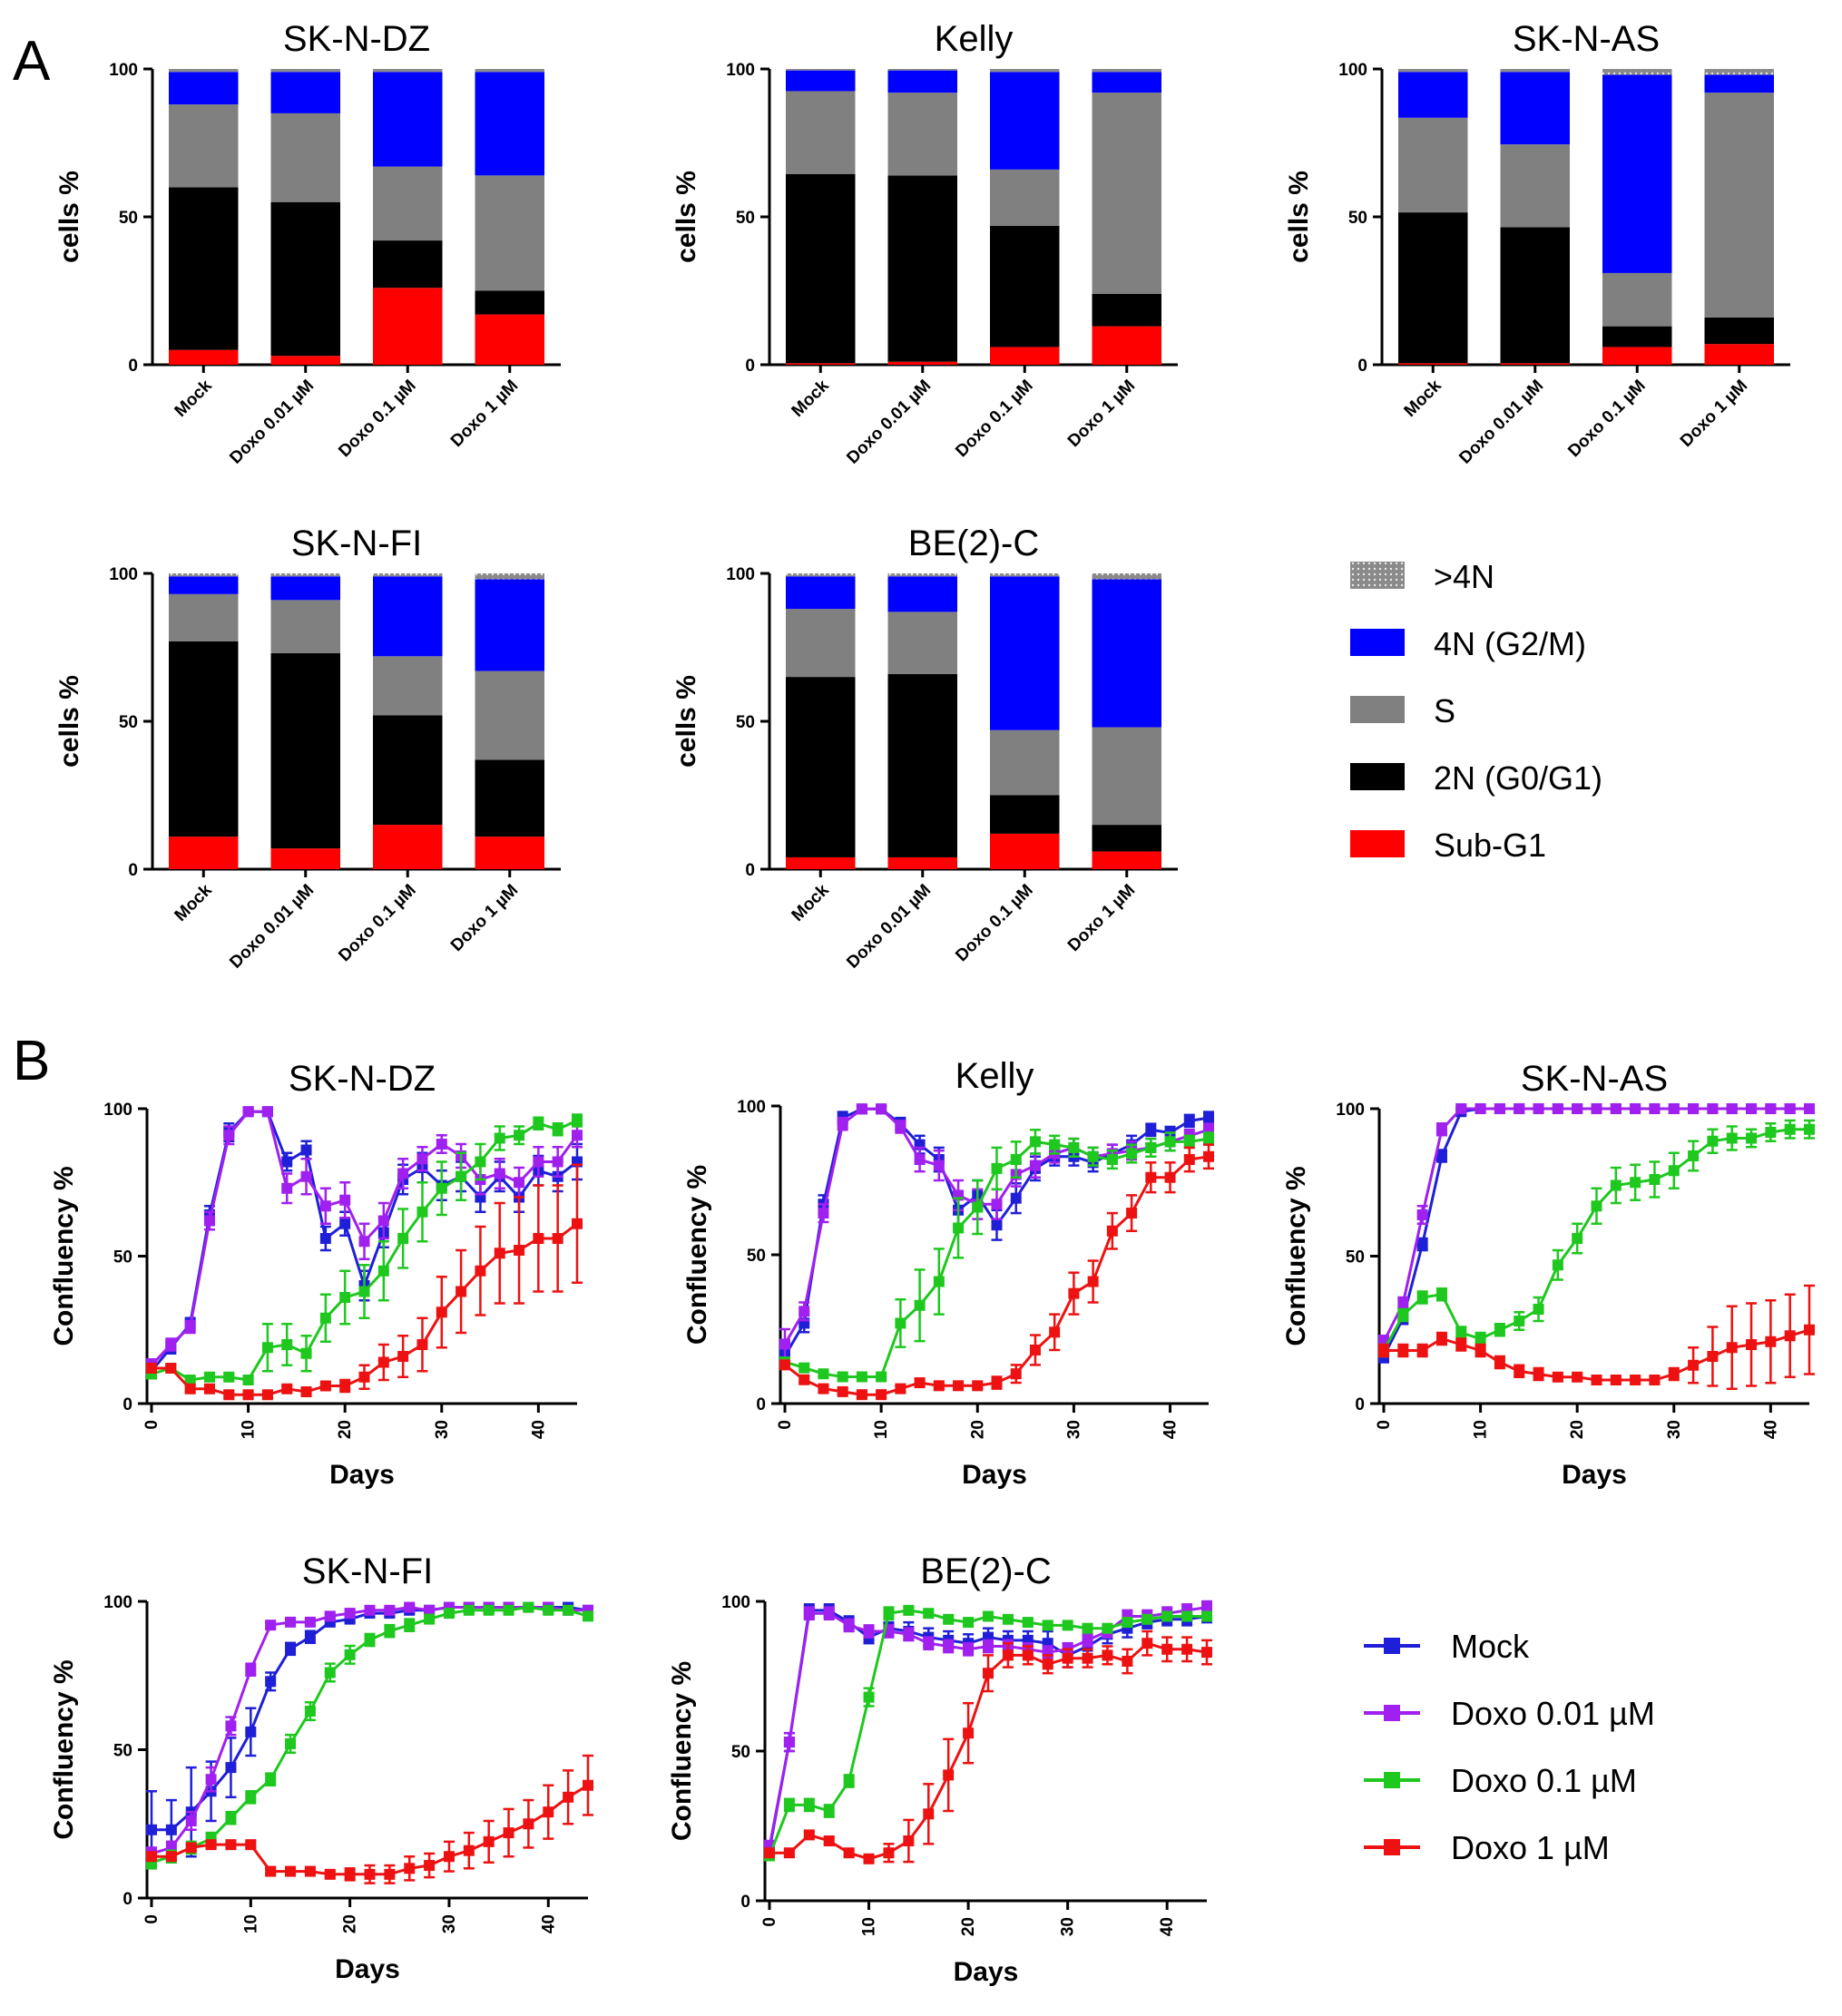 The image size is (1842, 2016). What do you see at coordinates (1299, 217) in the screenshot?
I see `y-axis-label: cells %` at bounding box center [1299, 217].